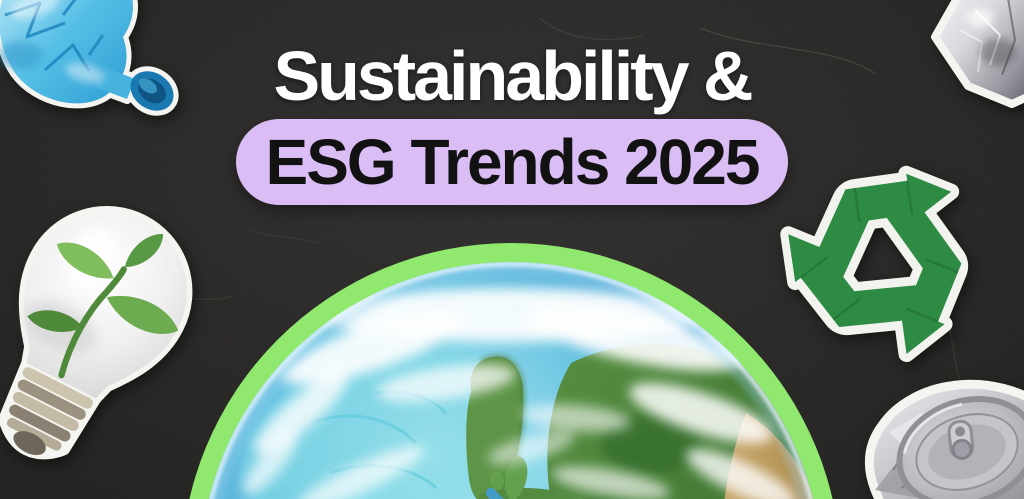  Describe the element at coordinates (107, 352) in the screenshot. I see `lightbulb-plant-icon` at that location.